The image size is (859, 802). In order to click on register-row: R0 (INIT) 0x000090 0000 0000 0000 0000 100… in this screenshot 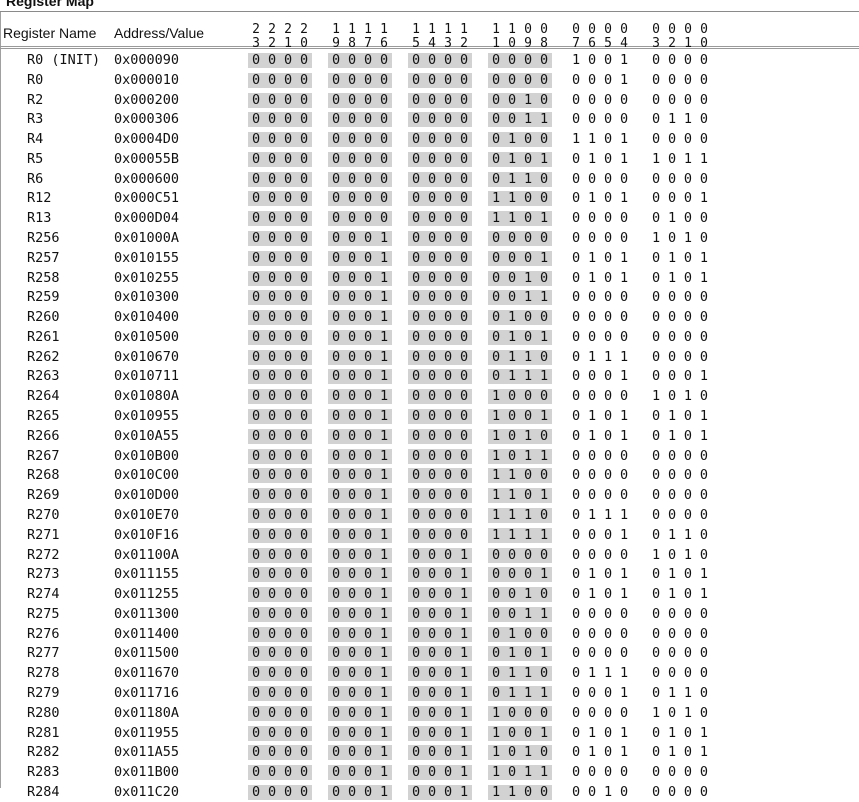, I will do `click(429, 60)`.